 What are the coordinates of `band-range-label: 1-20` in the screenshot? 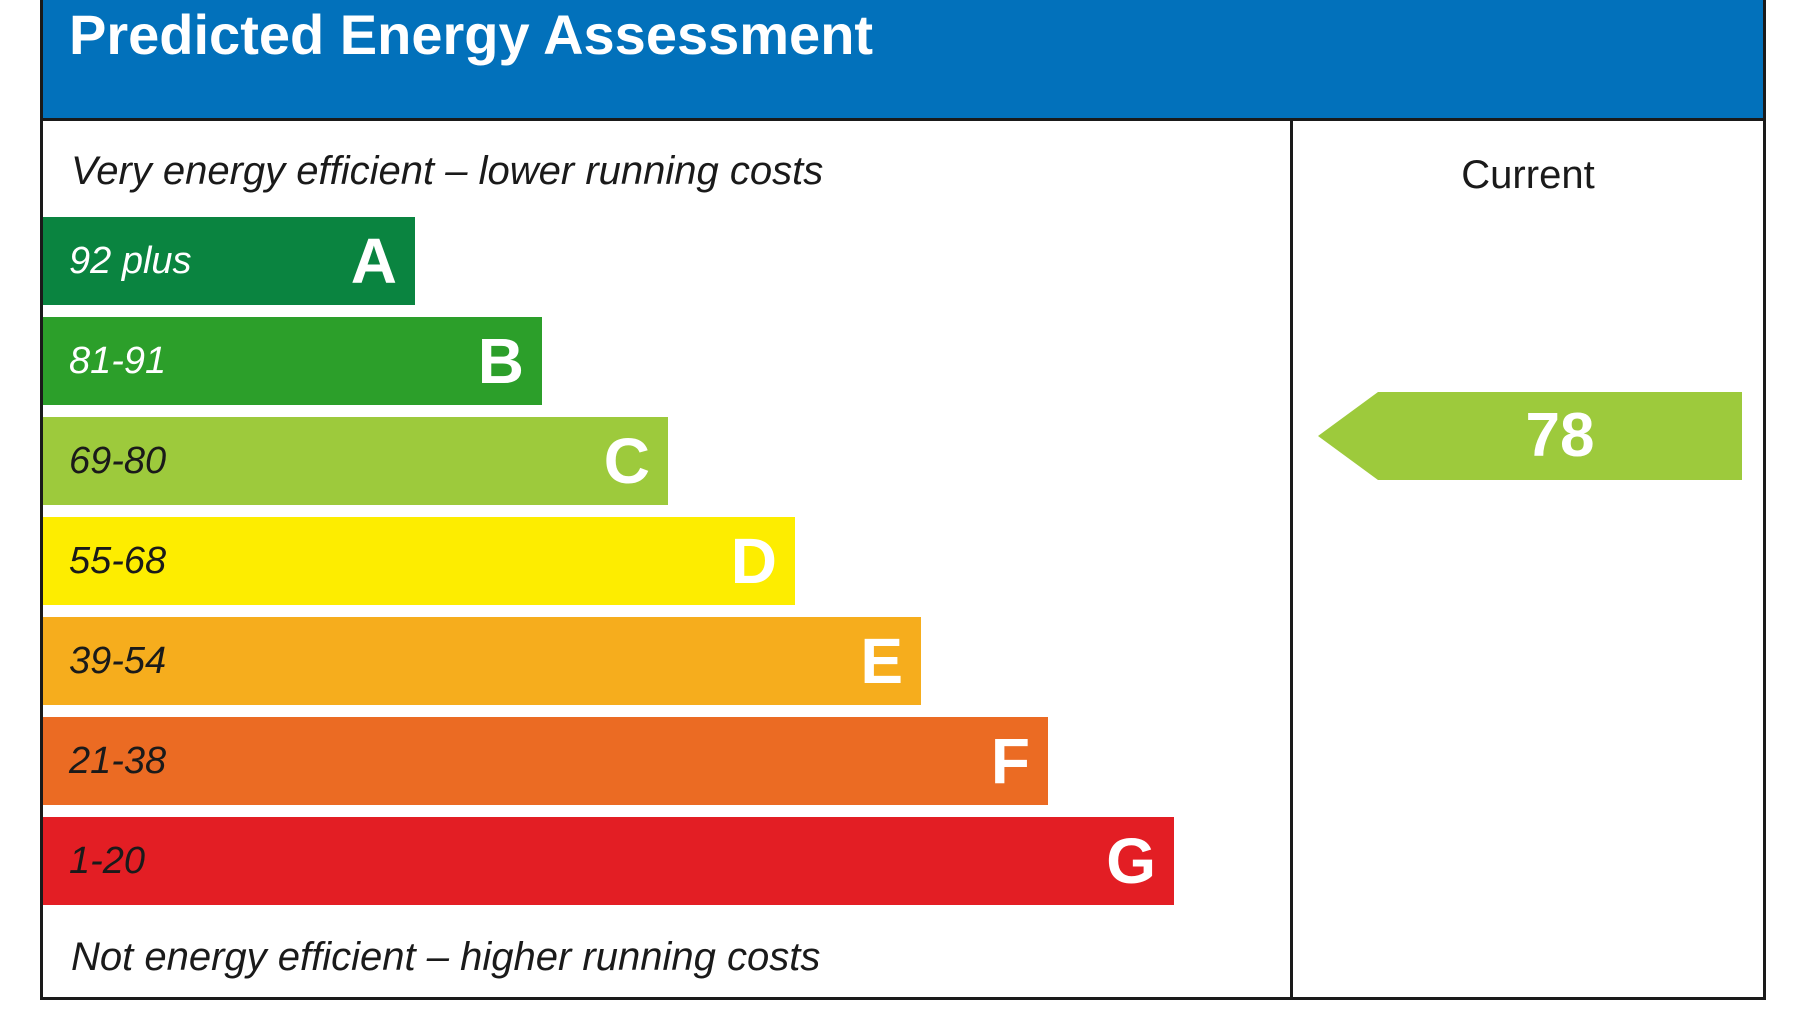 It's located at (107, 861).